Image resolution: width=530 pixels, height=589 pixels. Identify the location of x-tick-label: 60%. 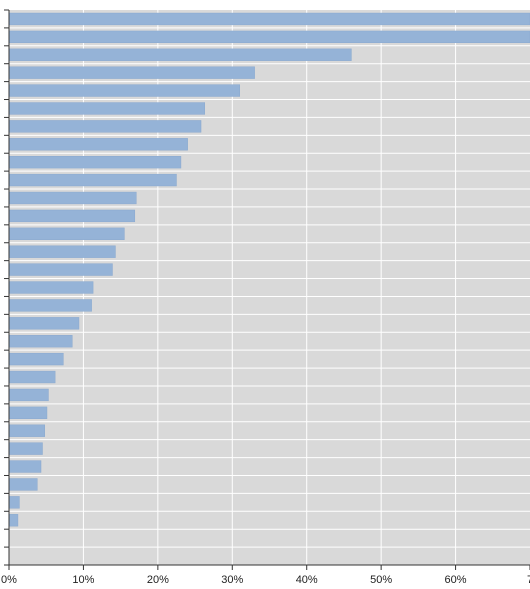
(456, 580).